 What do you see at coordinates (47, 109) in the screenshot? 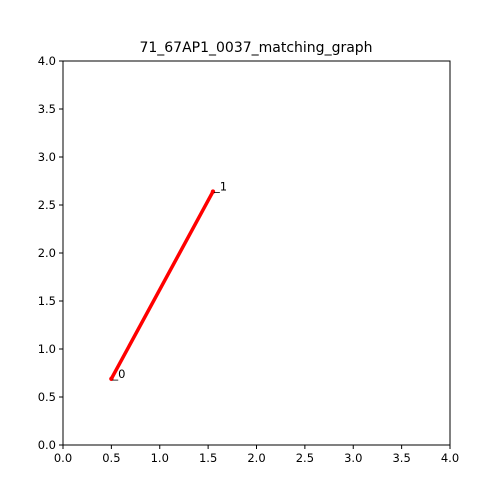
I see `y-tick-label-7: 3.5` at bounding box center [47, 109].